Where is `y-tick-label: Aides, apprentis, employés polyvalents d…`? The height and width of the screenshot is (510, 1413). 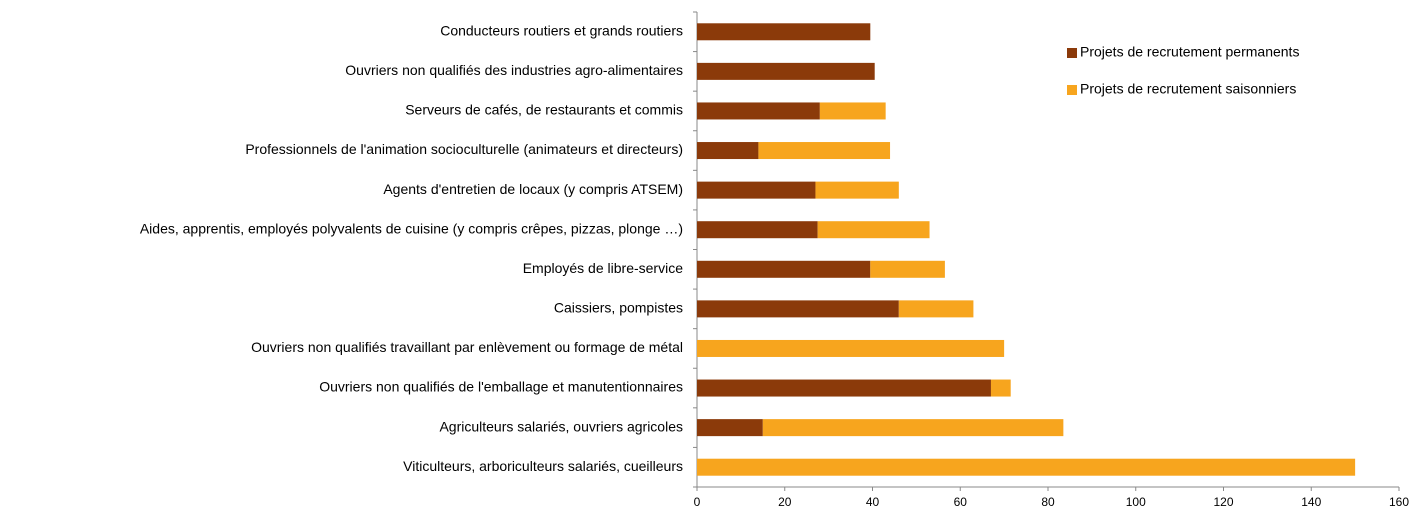 y-tick-label: Aides, apprentis, employés polyvalents d… is located at coordinates (411, 228).